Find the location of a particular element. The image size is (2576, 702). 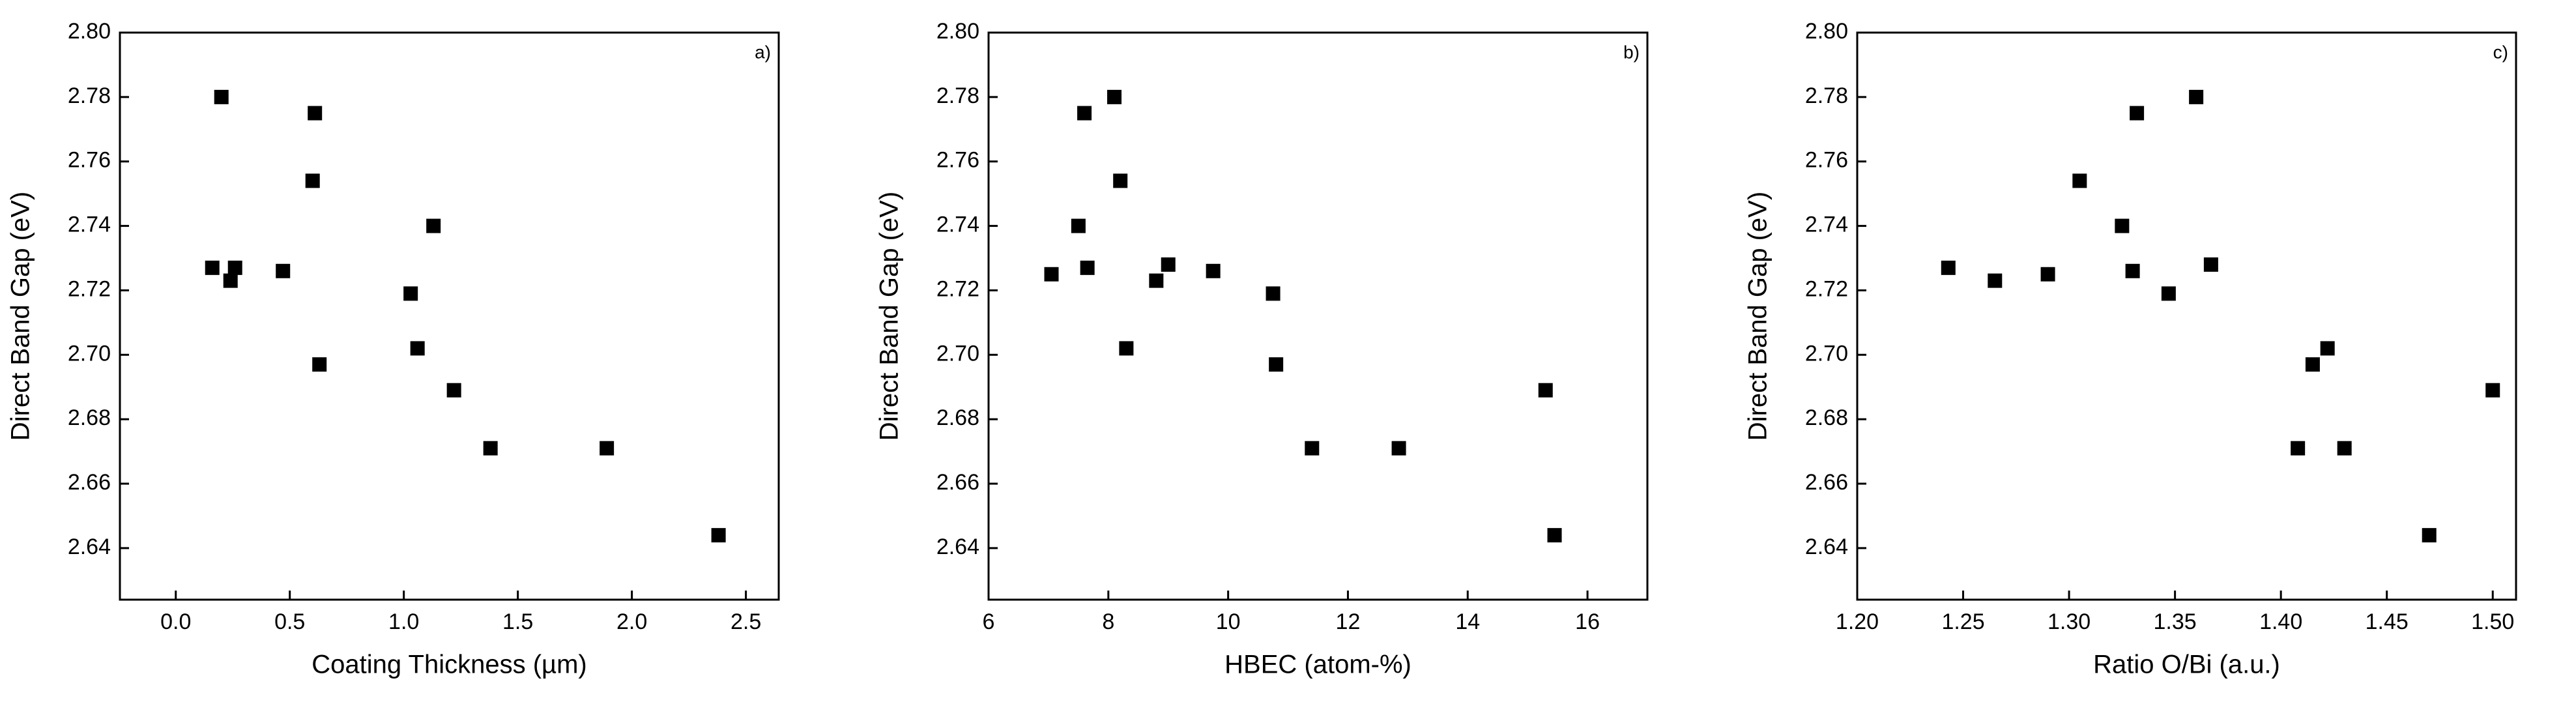

x-tick-label: 10 is located at coordinates (1228, 622).